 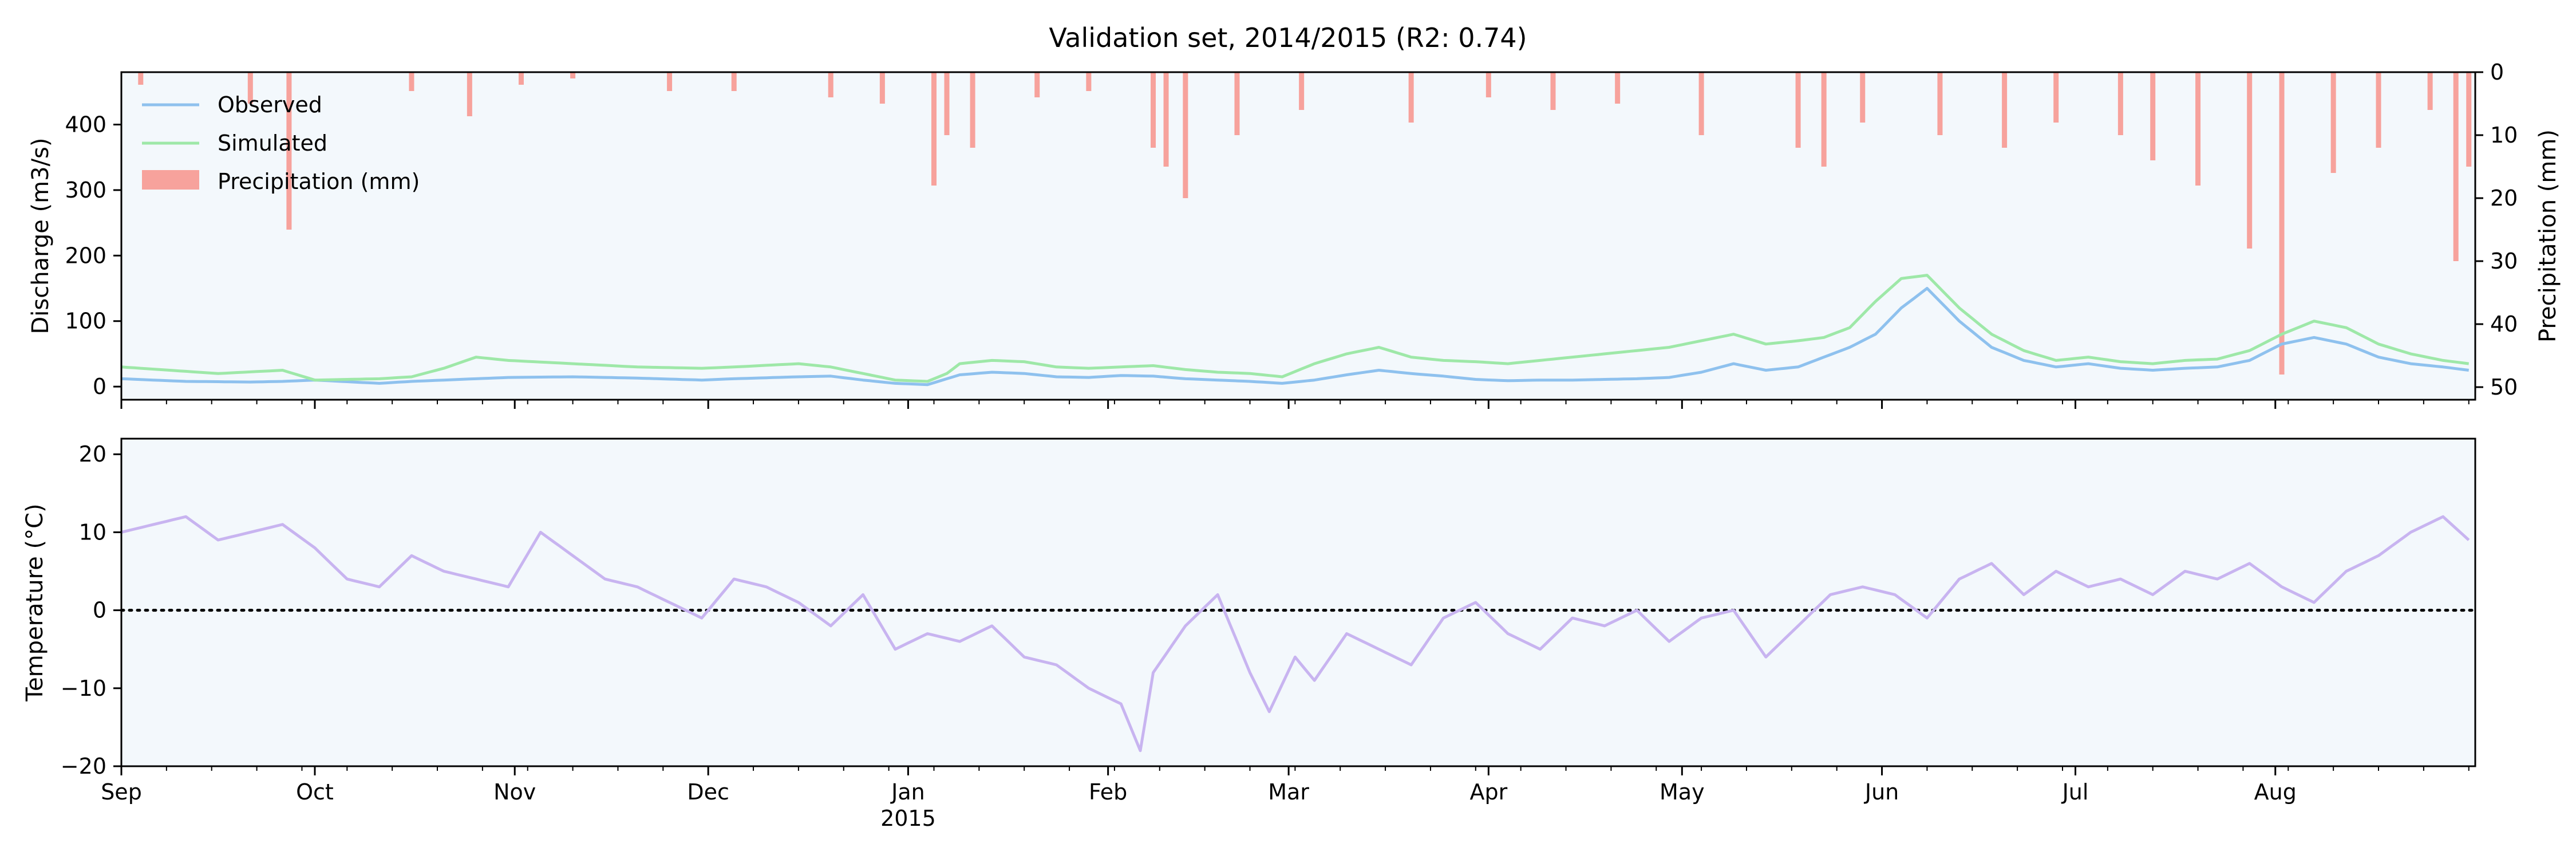 I want to click on discharge-y-tick-label: 0, so click(x=99, y=387).